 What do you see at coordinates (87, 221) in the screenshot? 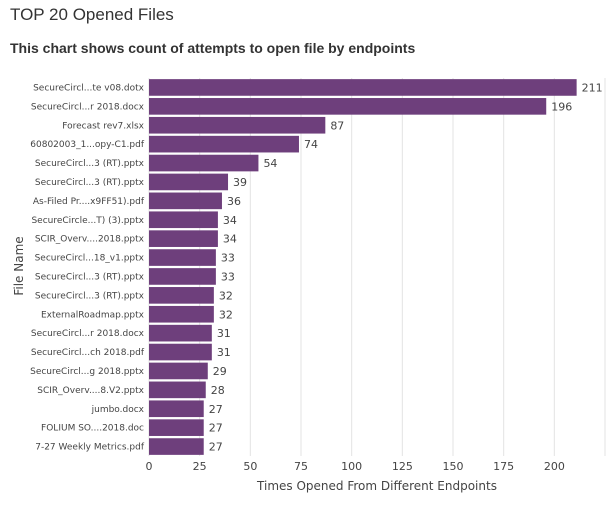
I see `category-label: SecureCircle...T) (3).pptx` at bounding box center [87, 221].